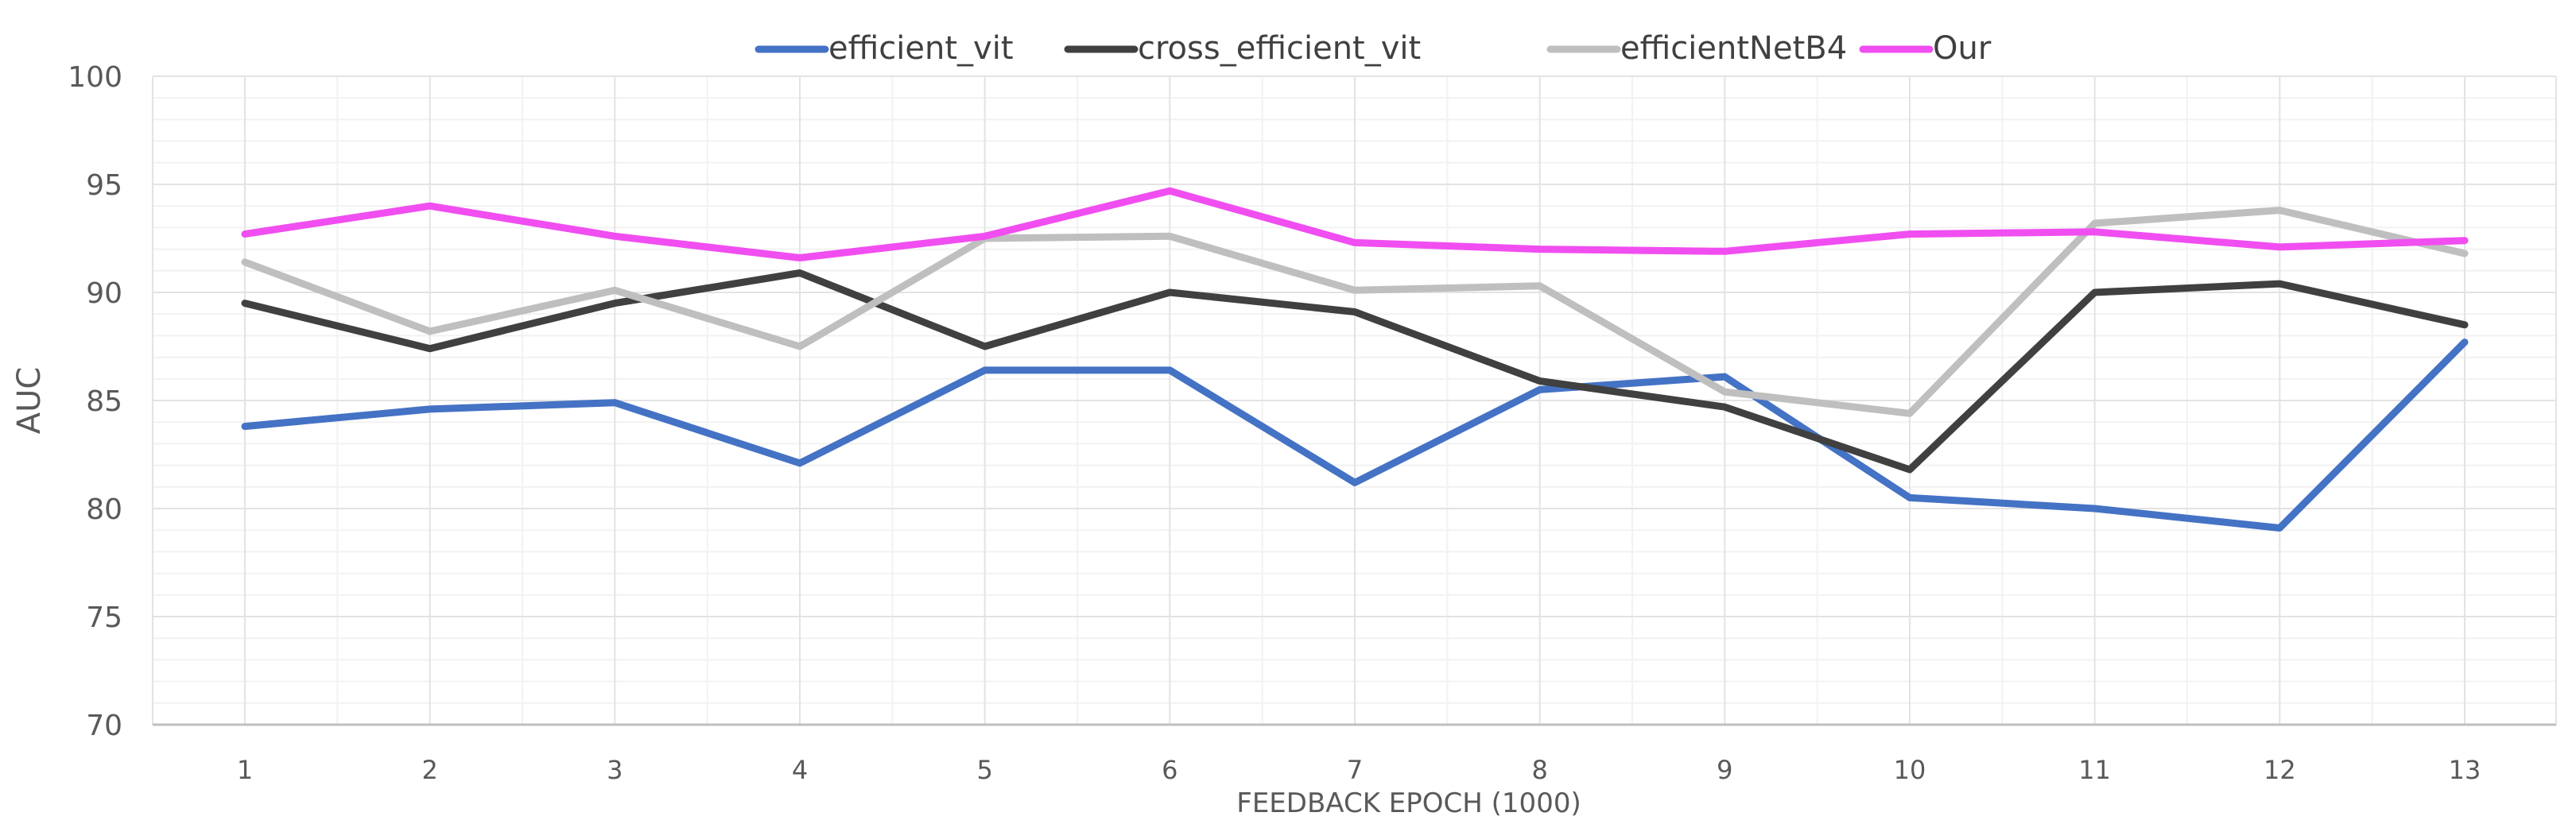  What do you see at coordinates (1734, 48) in the screenshot?
I see `legend-label-efficientnetb4: efficientNetB4` at bounding box center [1734, 48].